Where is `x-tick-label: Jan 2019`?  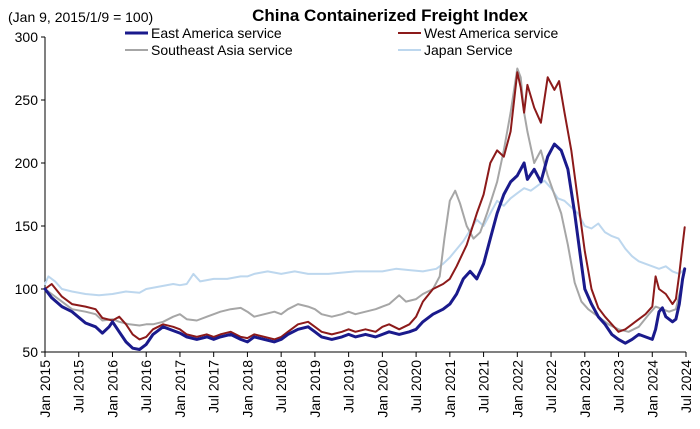 x-tick-label: Jan 2019 is located at coordinates (315, 389).